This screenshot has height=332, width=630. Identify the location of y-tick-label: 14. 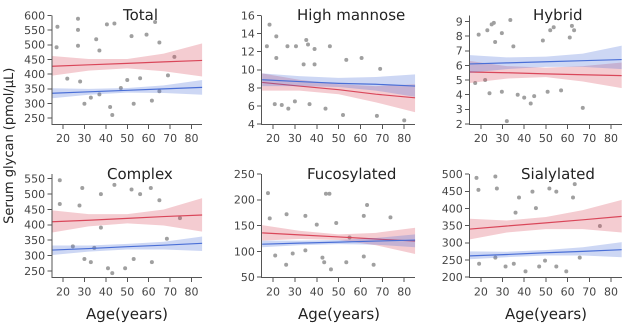
(247, 34).